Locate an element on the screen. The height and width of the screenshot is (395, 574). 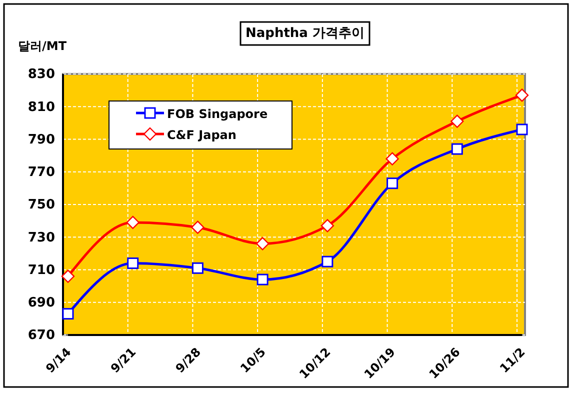
legend-label: C&F Japan is located at coordinates (201, 135).